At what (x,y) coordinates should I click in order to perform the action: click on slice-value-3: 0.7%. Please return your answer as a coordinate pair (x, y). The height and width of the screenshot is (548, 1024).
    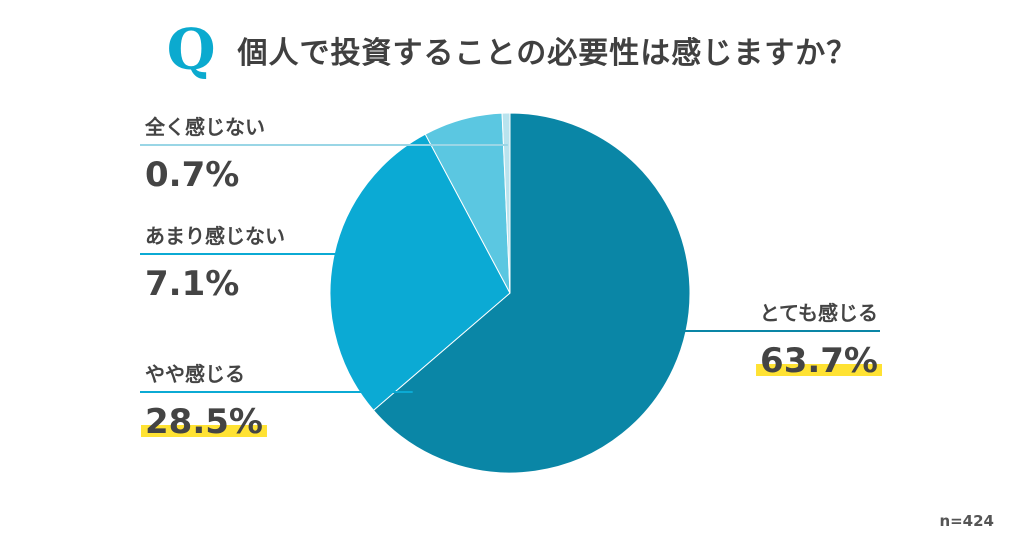
    Looking at the image, I should click on (192, 175).